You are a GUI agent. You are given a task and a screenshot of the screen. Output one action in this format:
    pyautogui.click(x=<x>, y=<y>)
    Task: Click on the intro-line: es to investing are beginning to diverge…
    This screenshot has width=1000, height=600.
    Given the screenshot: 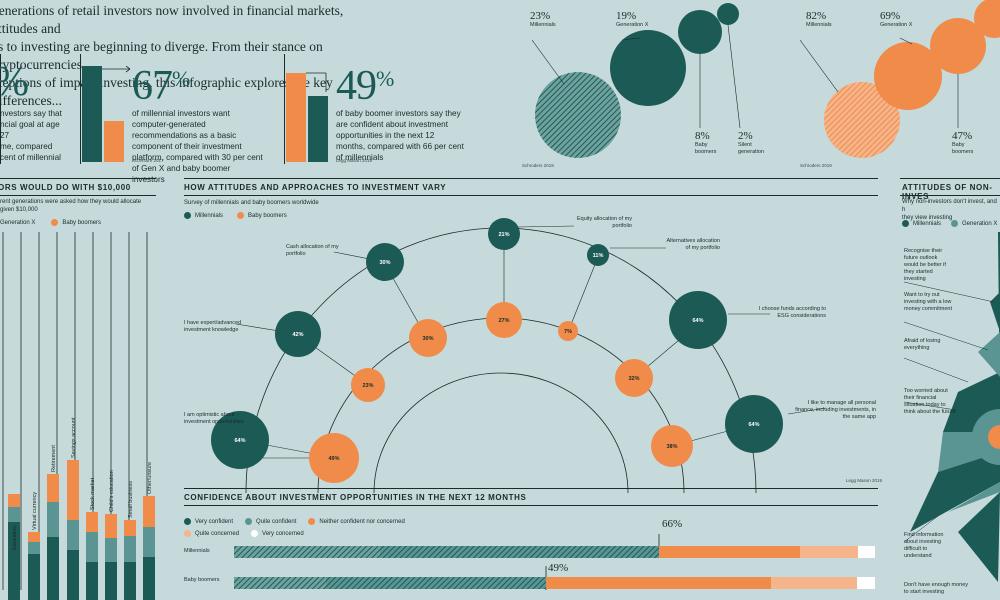 What is the action you would take?
    pyautogui.click(x=161, y=55)
    